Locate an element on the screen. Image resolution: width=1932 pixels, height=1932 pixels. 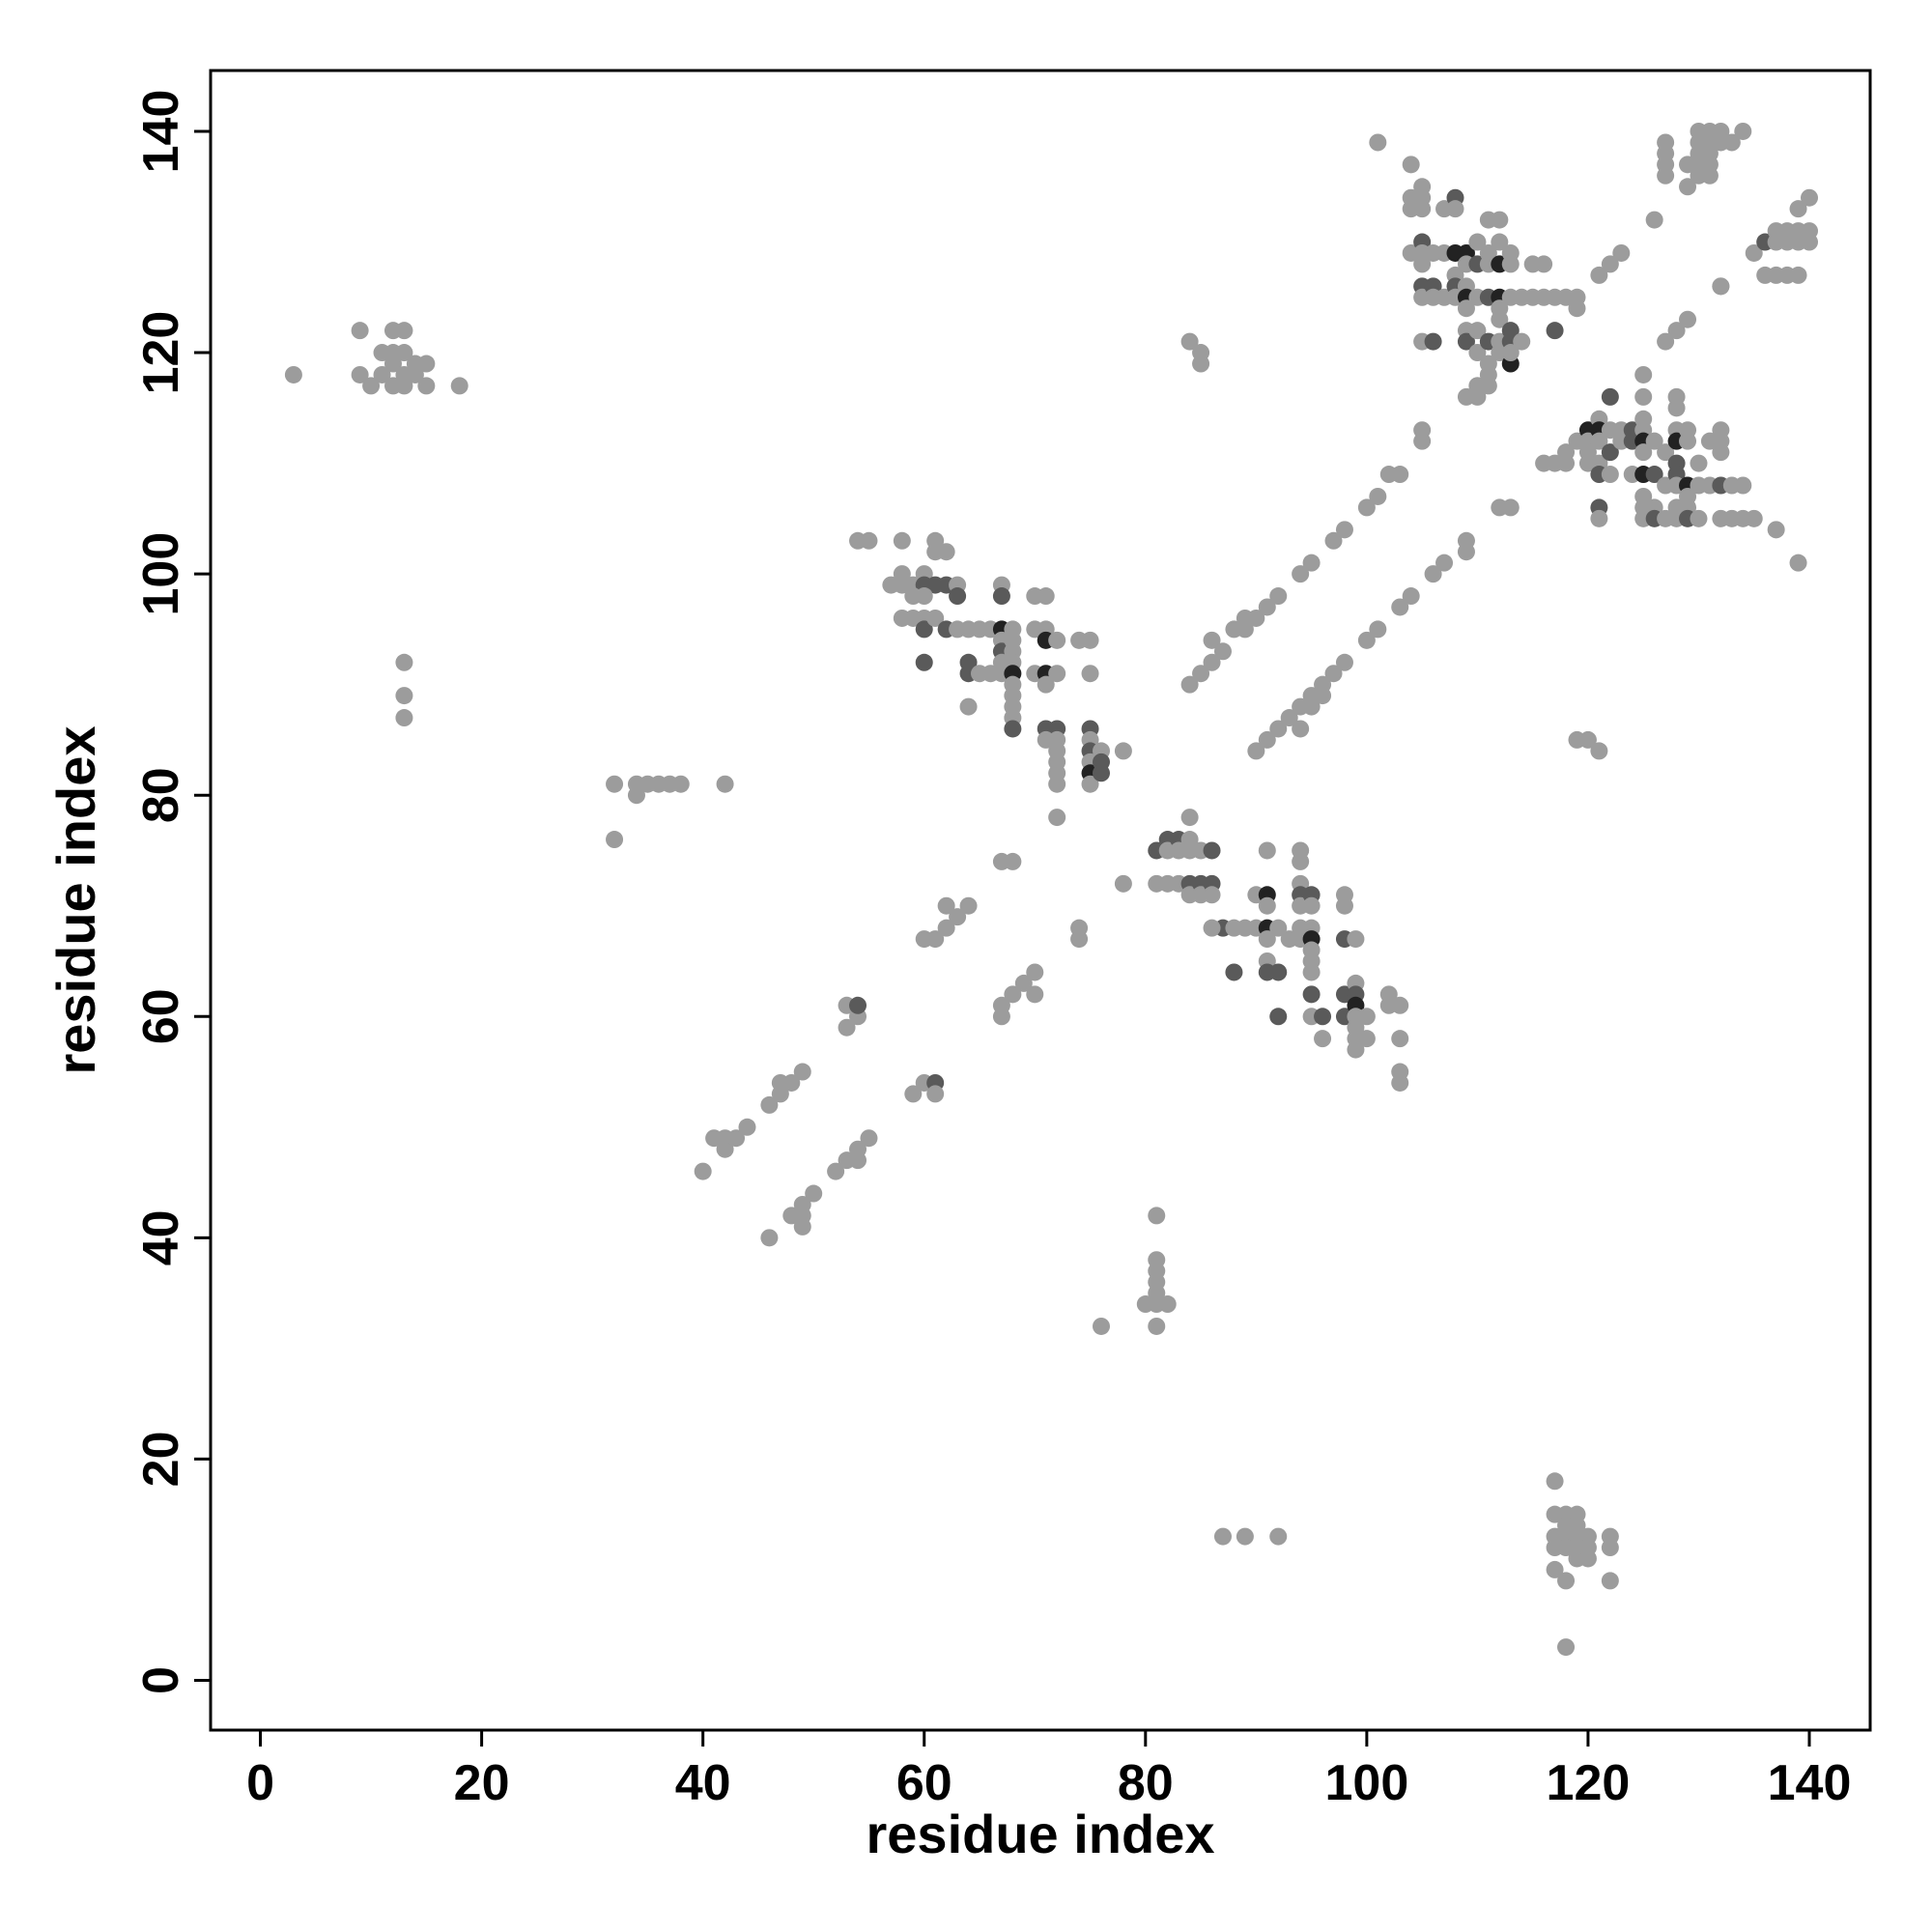
x-tick-label: 40 is located at coordinates (703, 1783).